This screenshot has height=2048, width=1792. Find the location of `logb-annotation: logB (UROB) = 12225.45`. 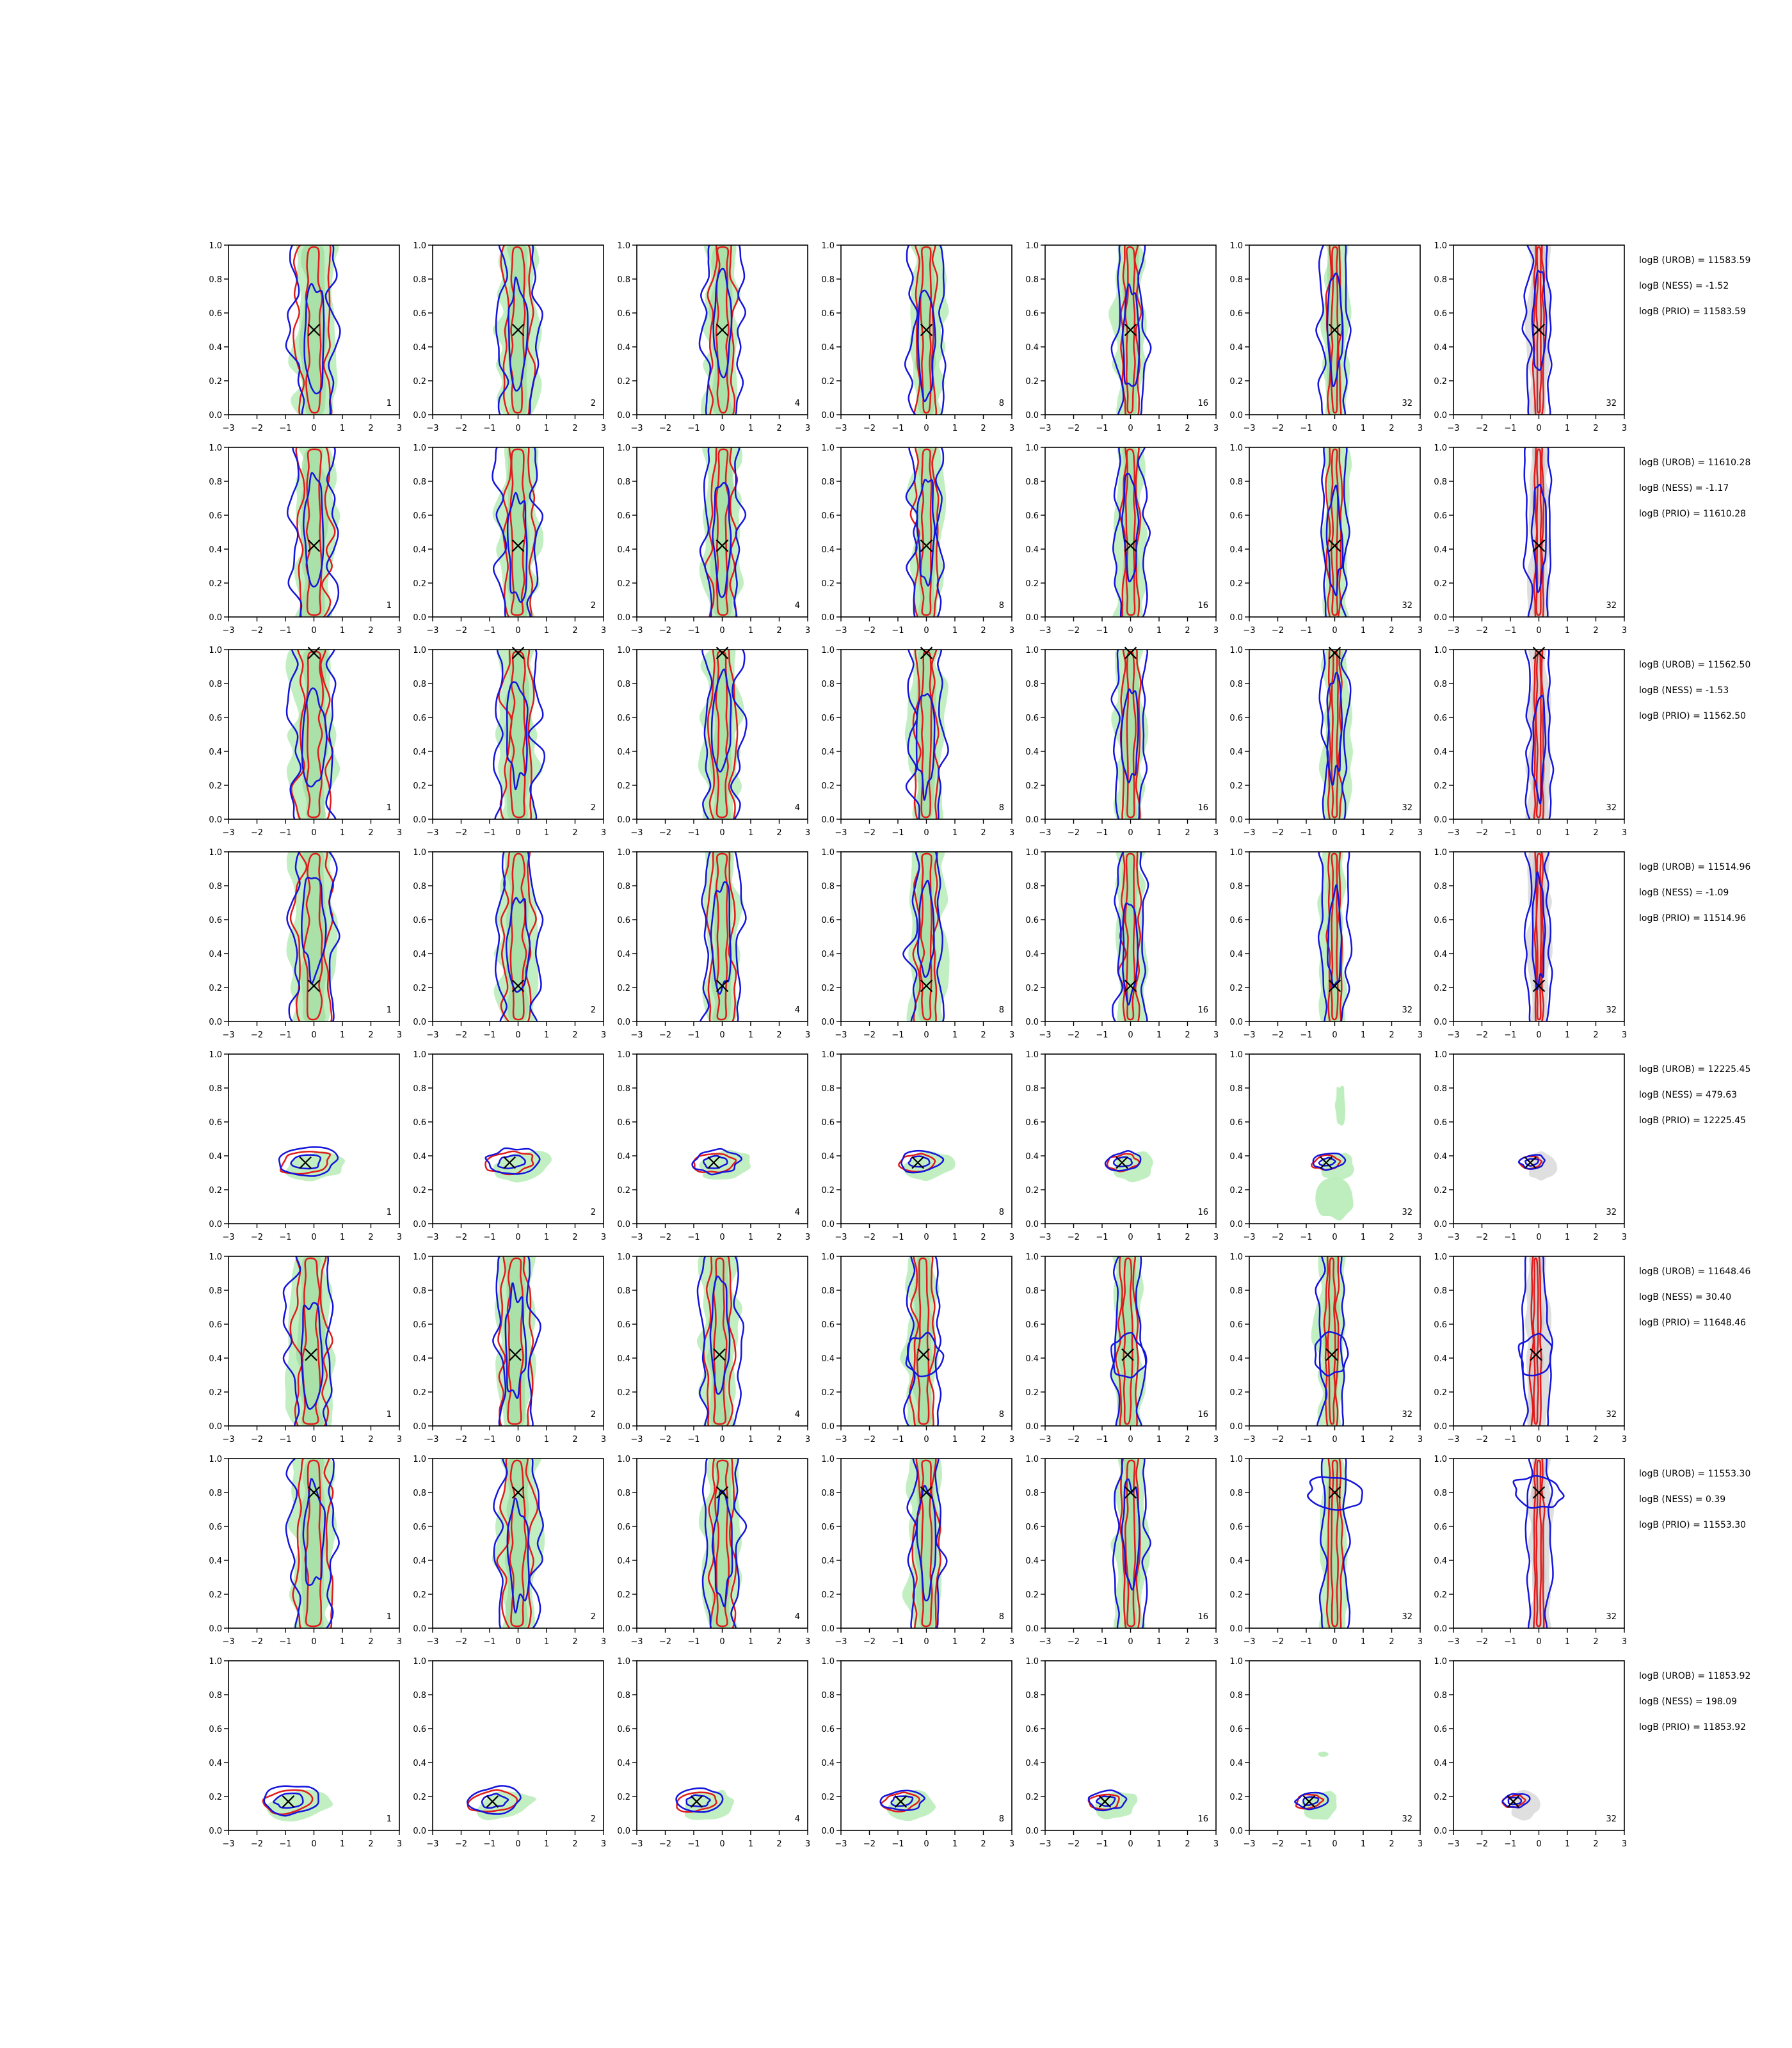

logb-annotation: logB (UROB) = 12225.45 is located at coordinates (1694, 1069).